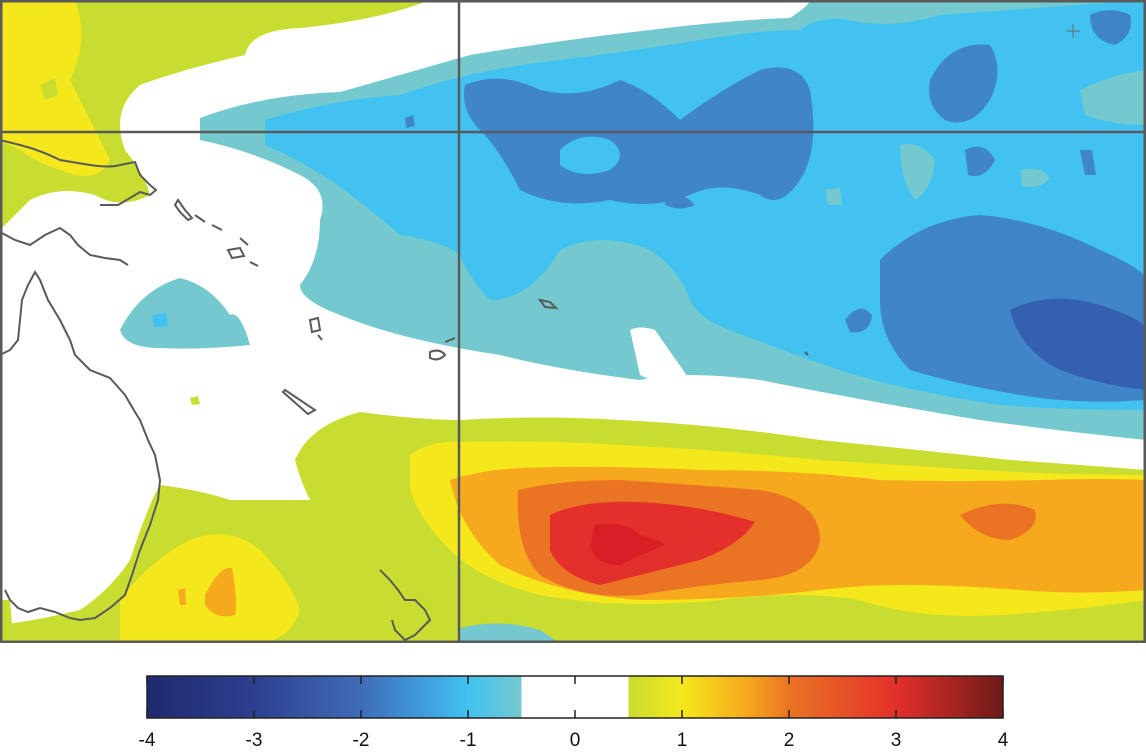 The image size is (1146, 755). I want to click on colorbar-tick-label: -4, so click(147, 740).